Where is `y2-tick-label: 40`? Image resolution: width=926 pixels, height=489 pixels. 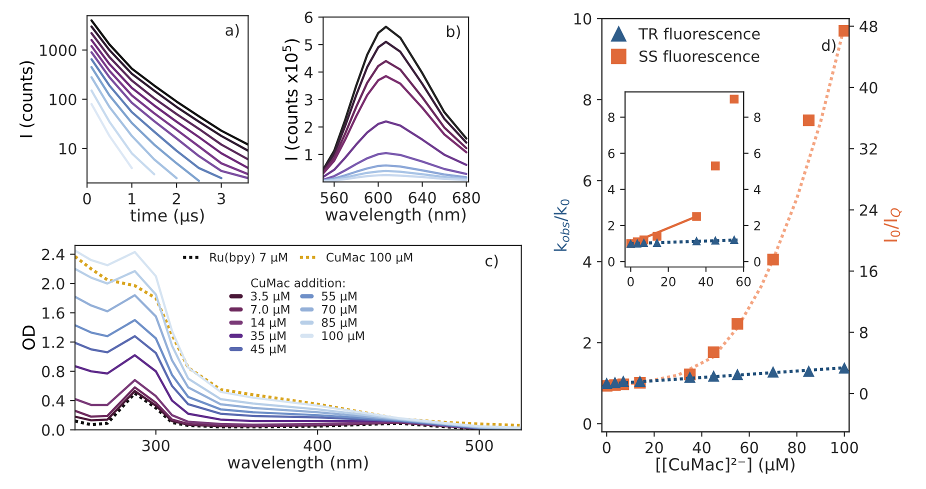
y2-tick-label: 40 is located at coordinates (869, 88).